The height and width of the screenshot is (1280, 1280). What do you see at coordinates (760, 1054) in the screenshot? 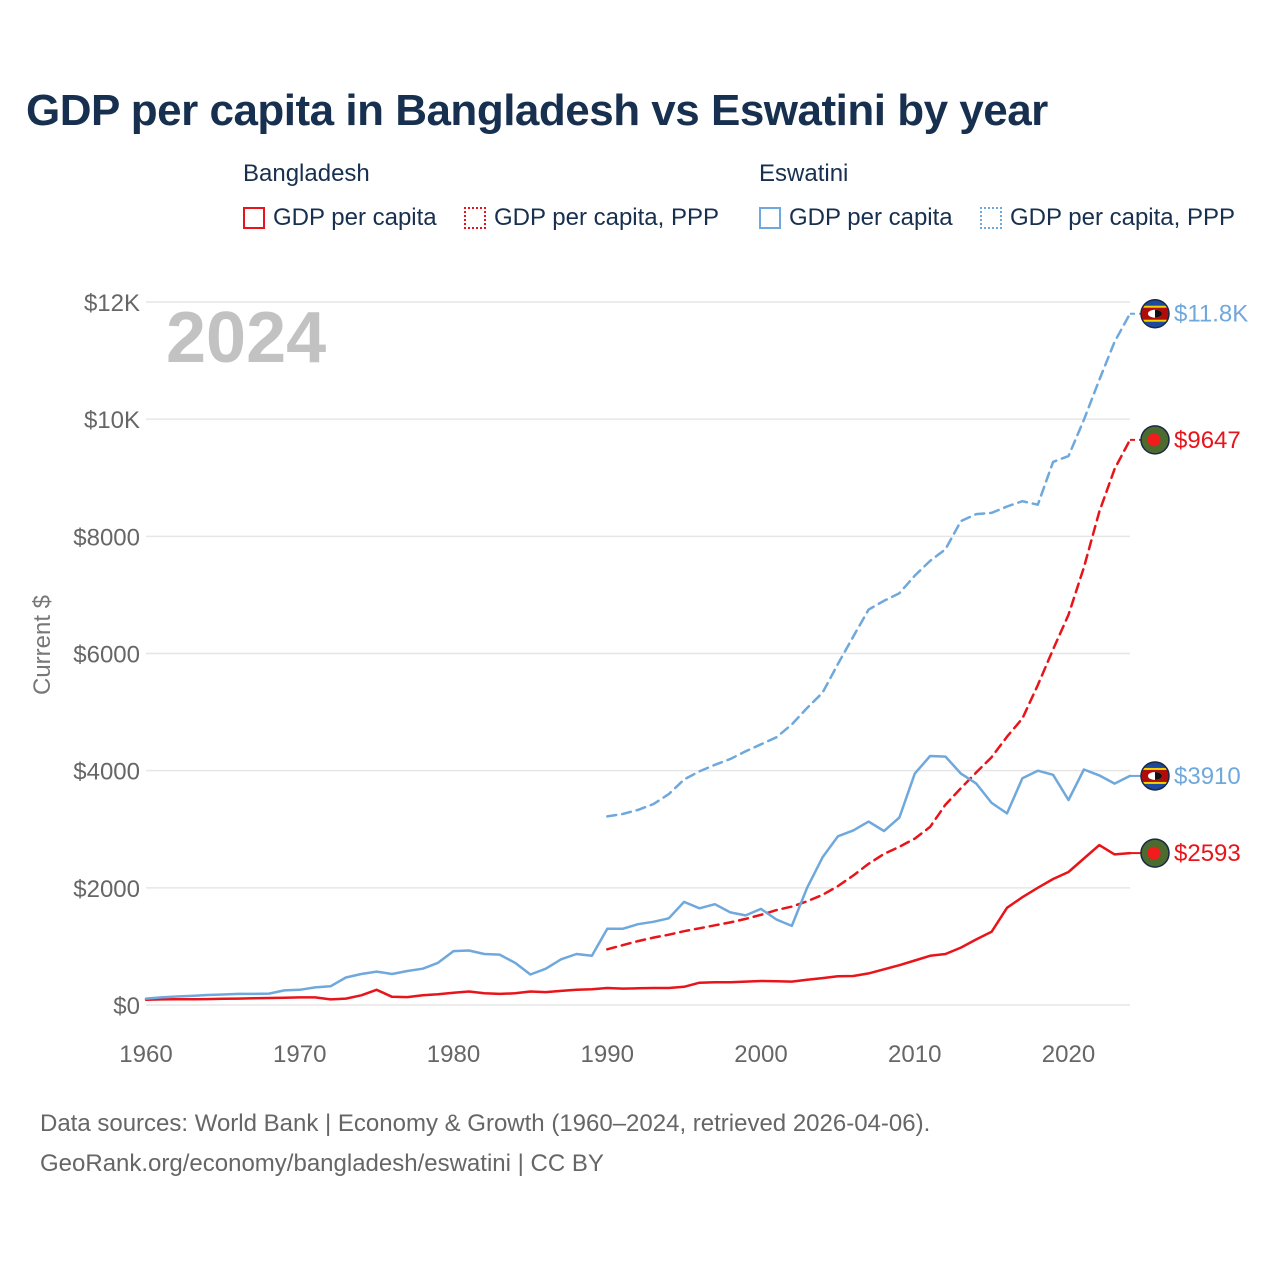
I see `x-tick-label: 2000` at bounding box center [760, 1054].